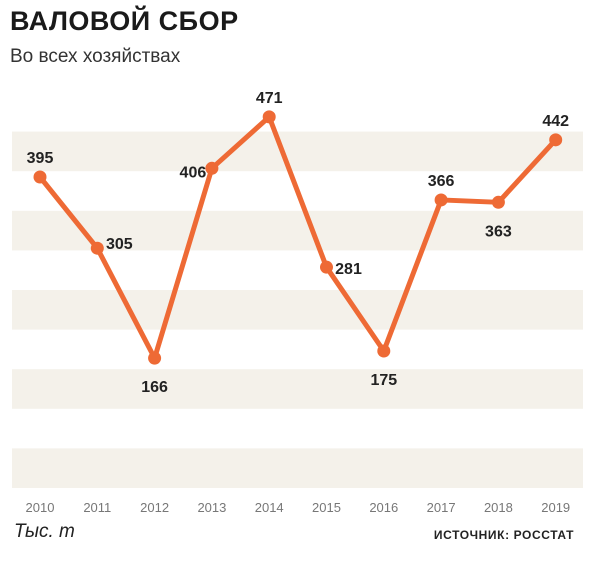 The image size is (600, 563). I want to click on data-label: 305, so click(119, 244).